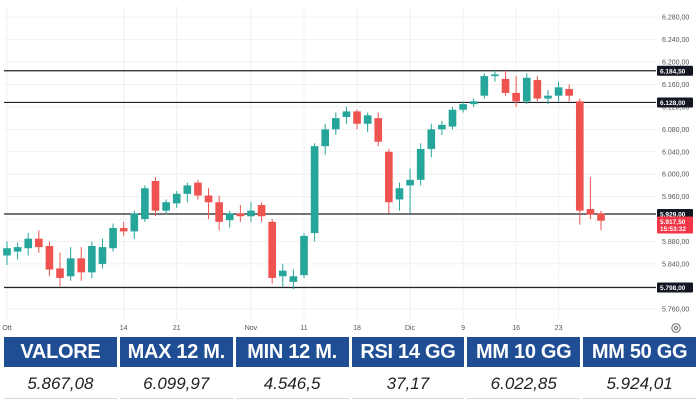 This screenshot has width=700, height=400. I want to click on level-label: 6.128,00, so click(673, 103).